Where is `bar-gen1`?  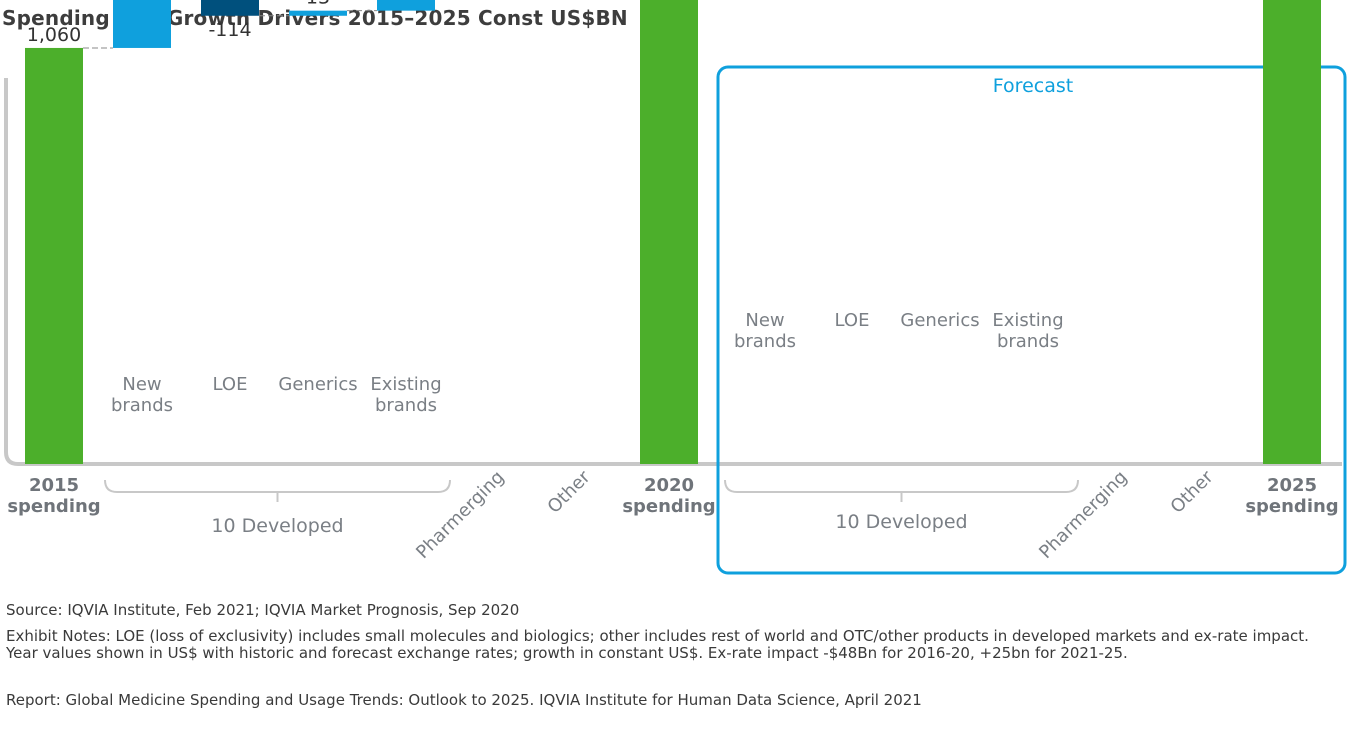
bar-gen1 is located at coordinates (318, 13).